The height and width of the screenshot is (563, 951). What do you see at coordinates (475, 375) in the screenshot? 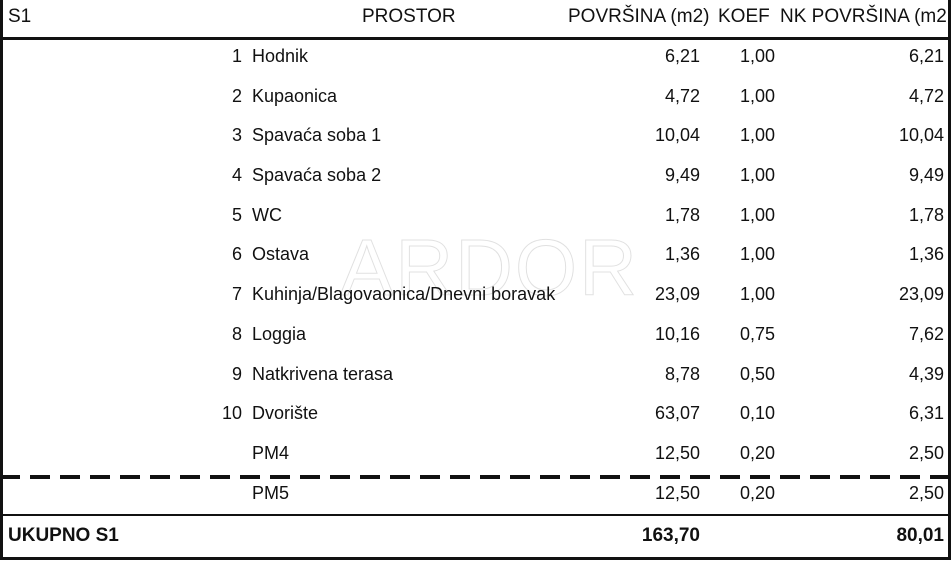
I see `table-row: 9 Natkrivena terasa 8,78 0,50 4,39` at bounding box center [475, 375].